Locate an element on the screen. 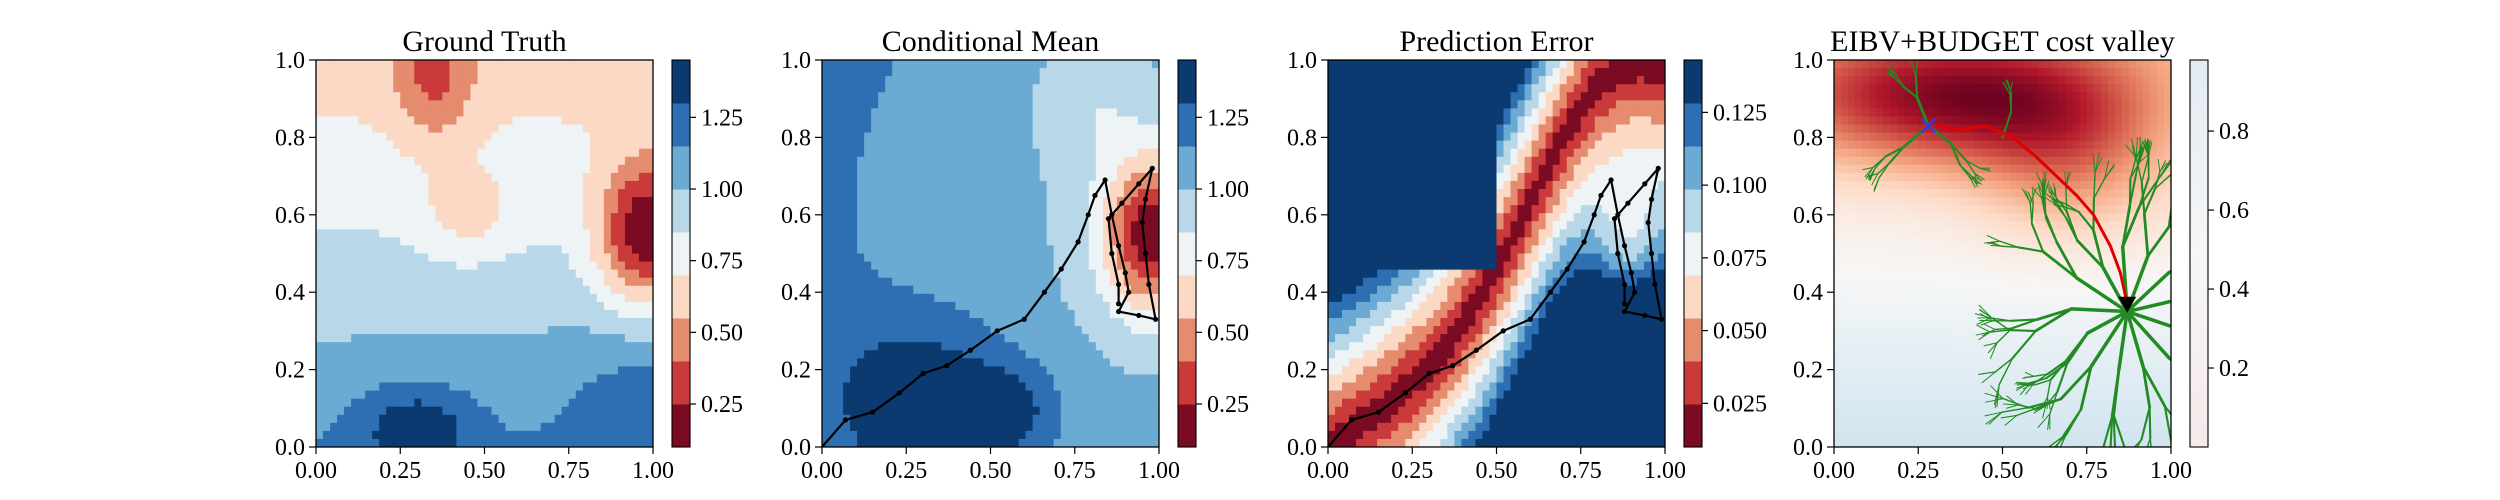  x-tick-label: 0.00 is located at coordinates (316, 471).